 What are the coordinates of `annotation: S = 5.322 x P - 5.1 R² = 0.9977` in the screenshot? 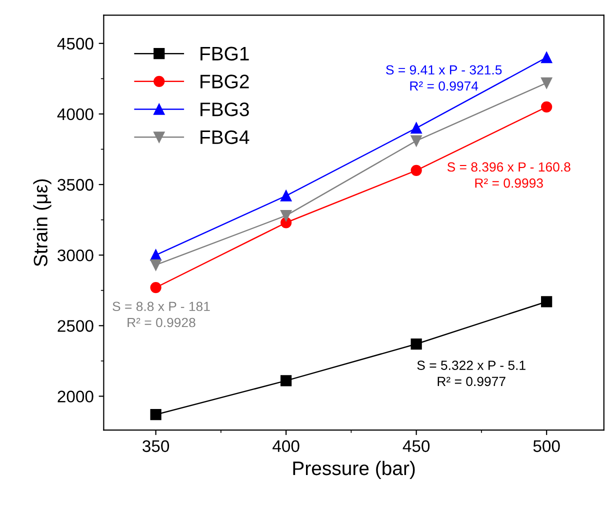 It's located at (471, 373).